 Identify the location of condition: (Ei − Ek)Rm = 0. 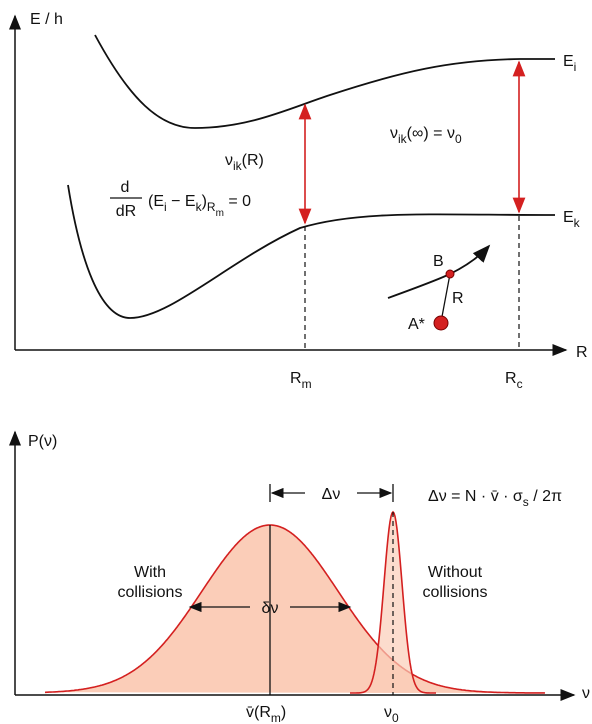
(199, 206).